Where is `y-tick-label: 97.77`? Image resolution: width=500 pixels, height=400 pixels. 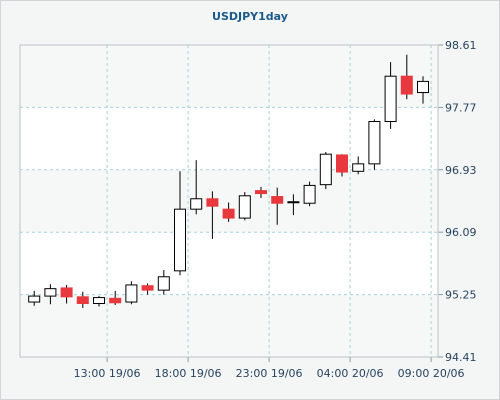
y-tick-label: 97.77 is located at coordinates (461, 107).